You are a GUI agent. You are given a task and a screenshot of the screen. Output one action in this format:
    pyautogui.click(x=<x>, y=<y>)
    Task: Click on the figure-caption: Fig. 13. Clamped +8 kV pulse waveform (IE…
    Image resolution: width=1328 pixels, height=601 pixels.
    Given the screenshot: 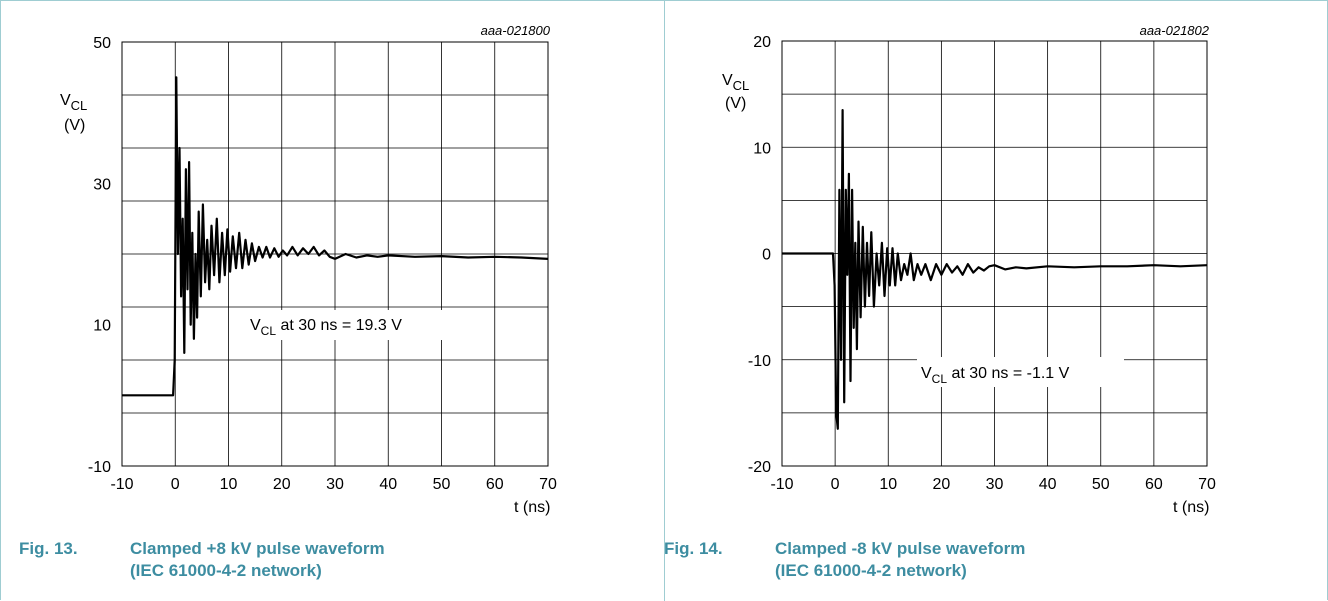 What is the action you would take?
    pyautogui.click(x=202, y=560)
    